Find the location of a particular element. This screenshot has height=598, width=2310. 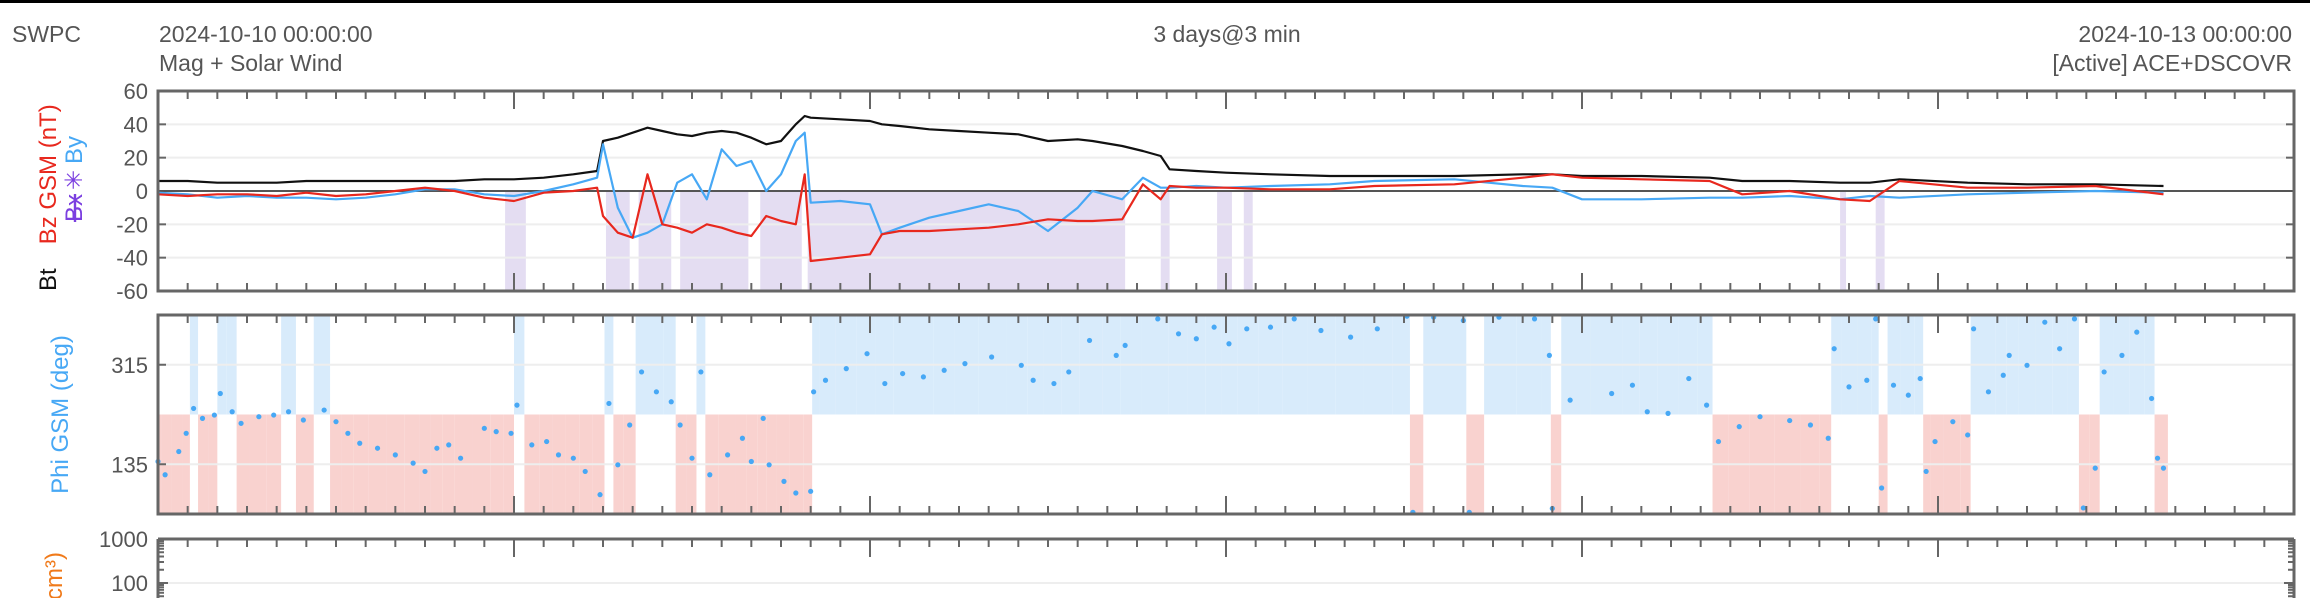

time-span: 3 days@3 min is located at coordinates (1227, 34).